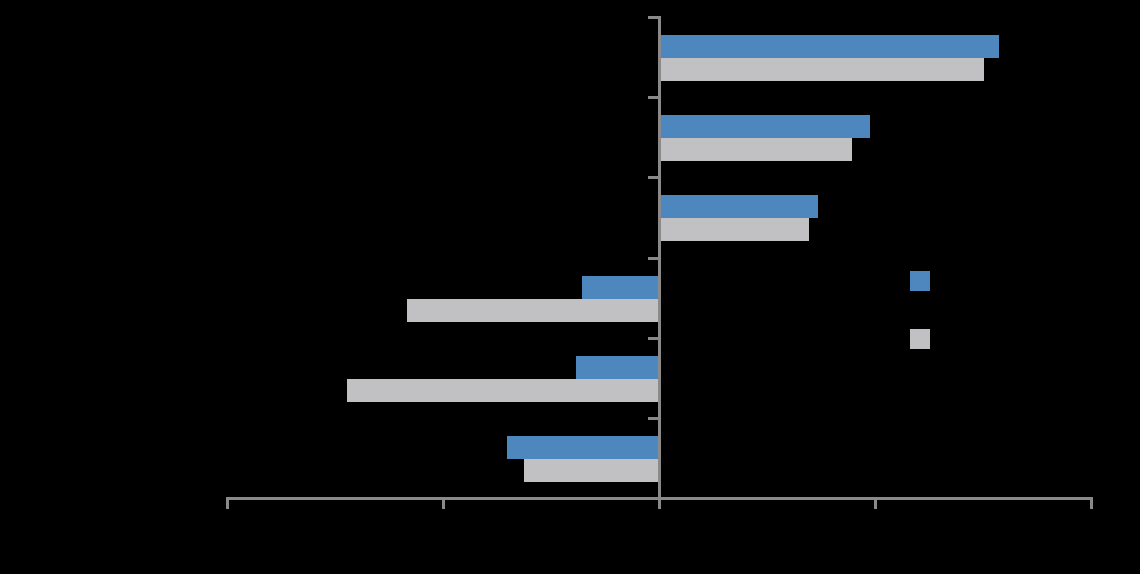 The image size is (1140, 574). Describe the element at coordinates (583, 447) in the screenshot. I see `bar-series1-cat6` at that location.